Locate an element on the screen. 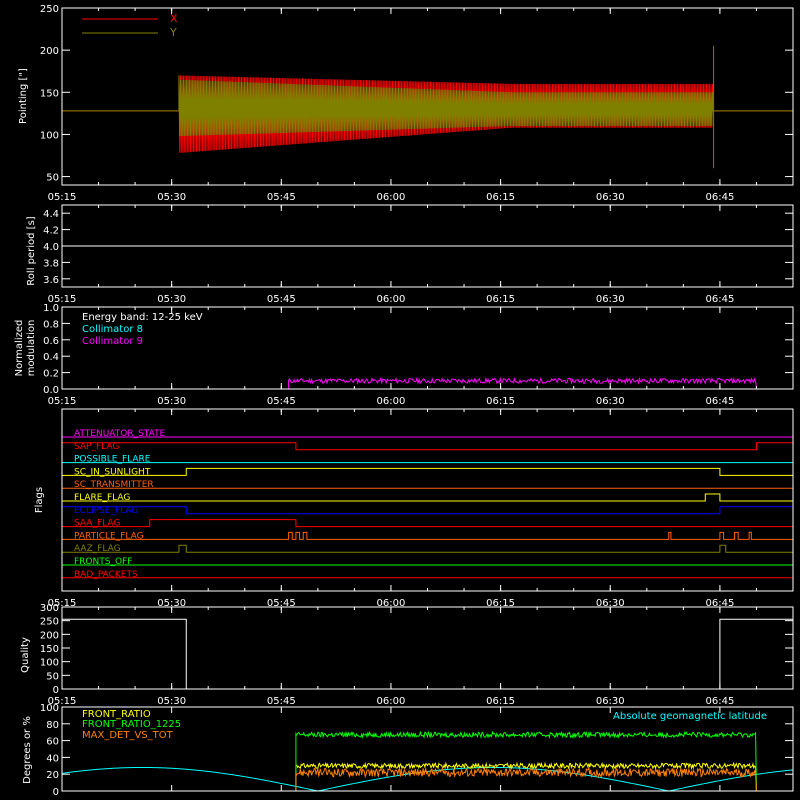 The image size is (800, 800). quality-y-ticks: 0 50 100 150 200 250 300 is located at coordinates (416, 649).